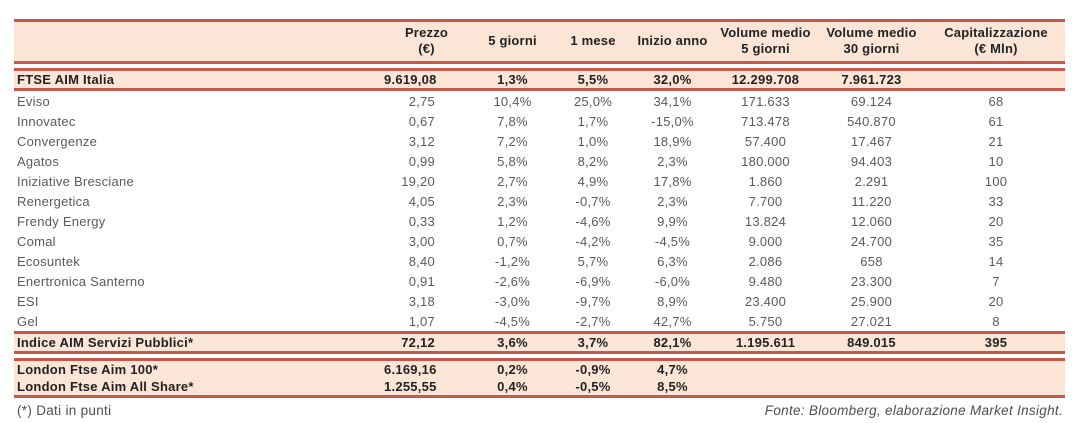 This screenshot has height=423, width=1083. What do you see at coordinates (512, 321) in the screenshot?
I see `value-cell-5g: -4,5%` at bounding box center [512, 321].